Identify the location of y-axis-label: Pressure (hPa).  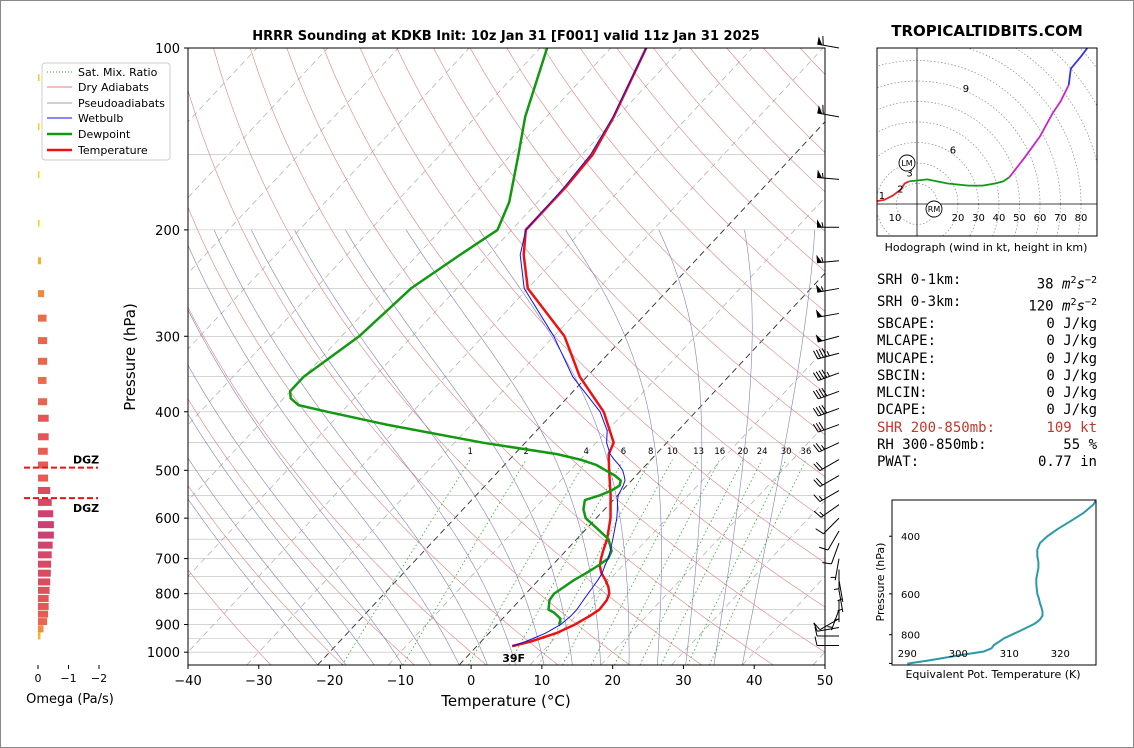
(130, 357).